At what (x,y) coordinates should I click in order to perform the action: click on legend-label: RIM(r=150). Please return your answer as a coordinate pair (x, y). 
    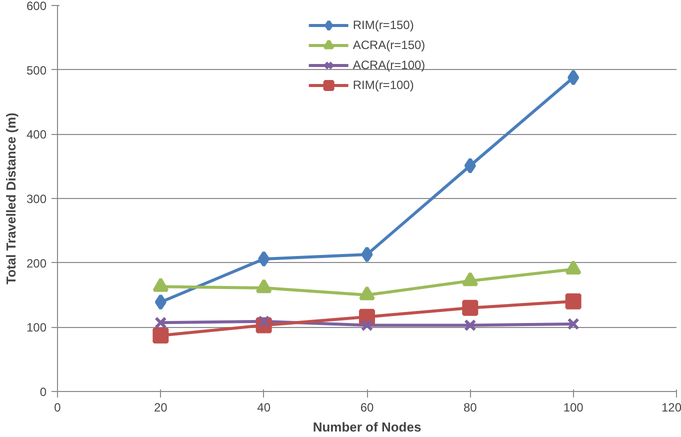
    Looking at the image, I should click on (383, 25).